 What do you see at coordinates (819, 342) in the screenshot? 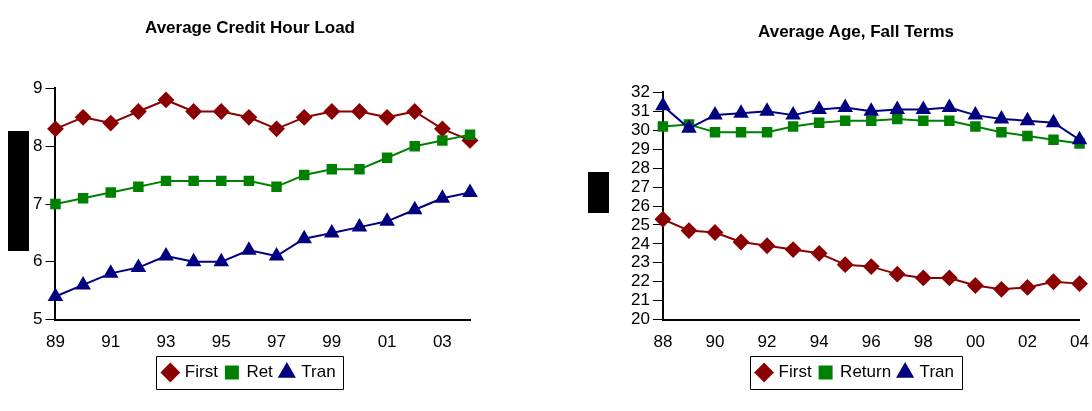
I see `x-tick-label: 94` at bounding box center [819, 342].